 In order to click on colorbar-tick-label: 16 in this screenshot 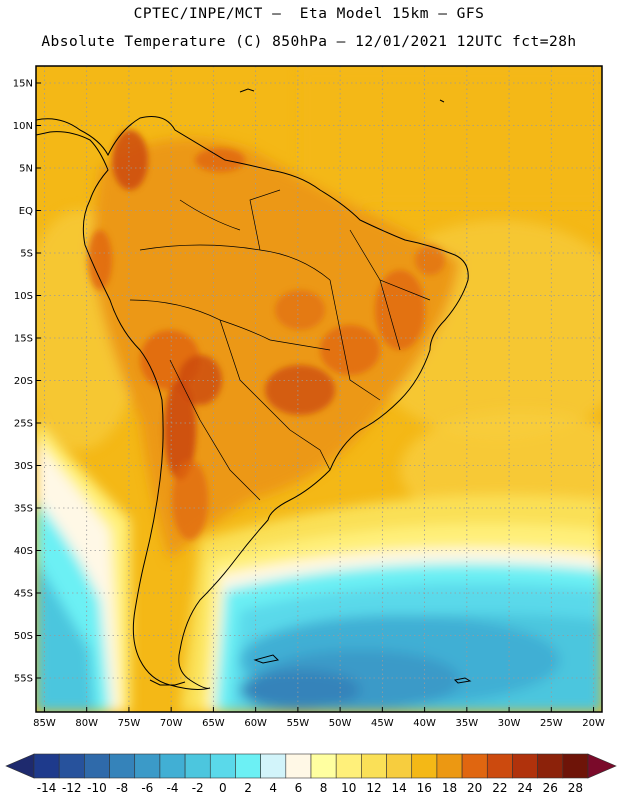, I will do `click(424, 788)`.